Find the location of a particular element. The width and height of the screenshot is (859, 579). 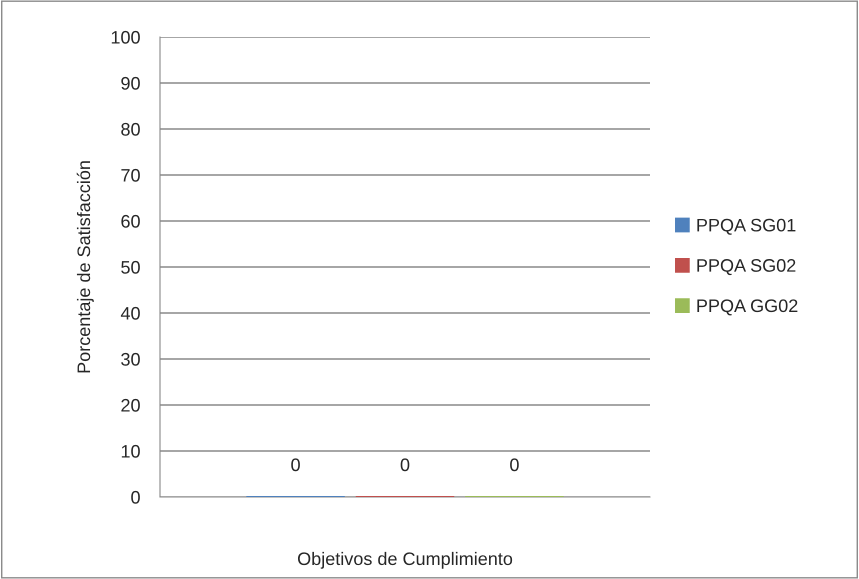

legend-label: PPQA SG01 is located at coordinates (746, 226).